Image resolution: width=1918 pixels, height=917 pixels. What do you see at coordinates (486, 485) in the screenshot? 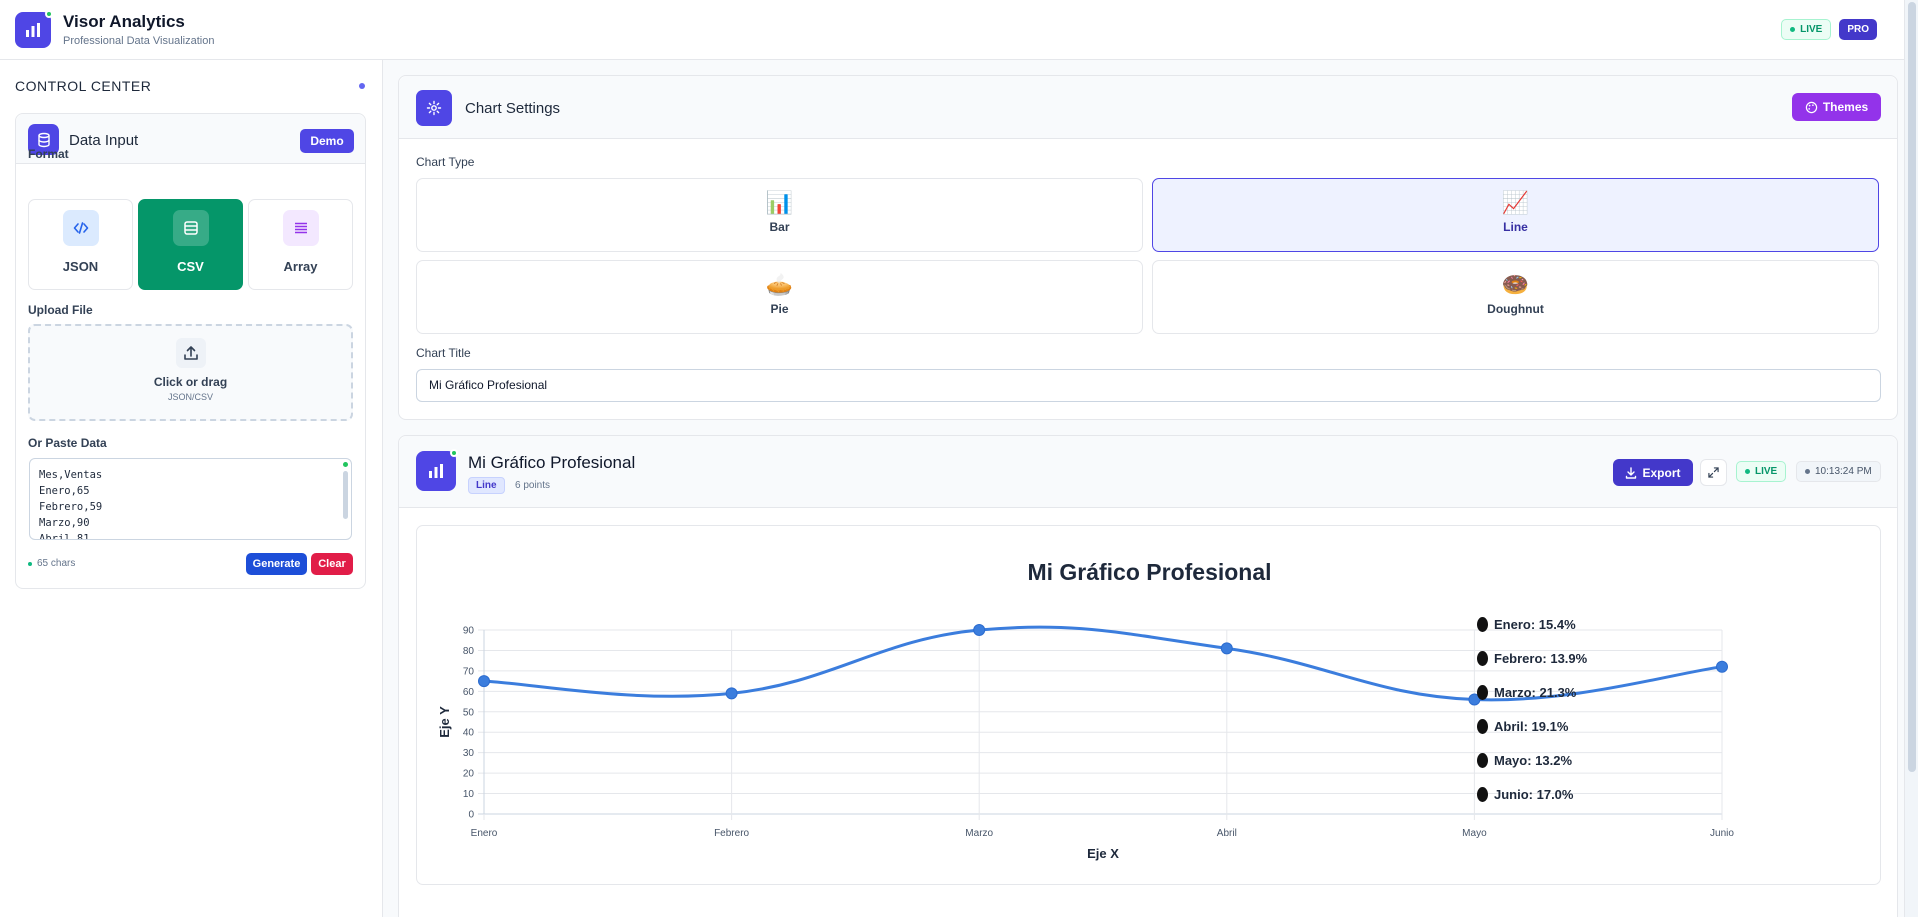
I see `chart-type-badge: Line` at bounding box center [486, 485].